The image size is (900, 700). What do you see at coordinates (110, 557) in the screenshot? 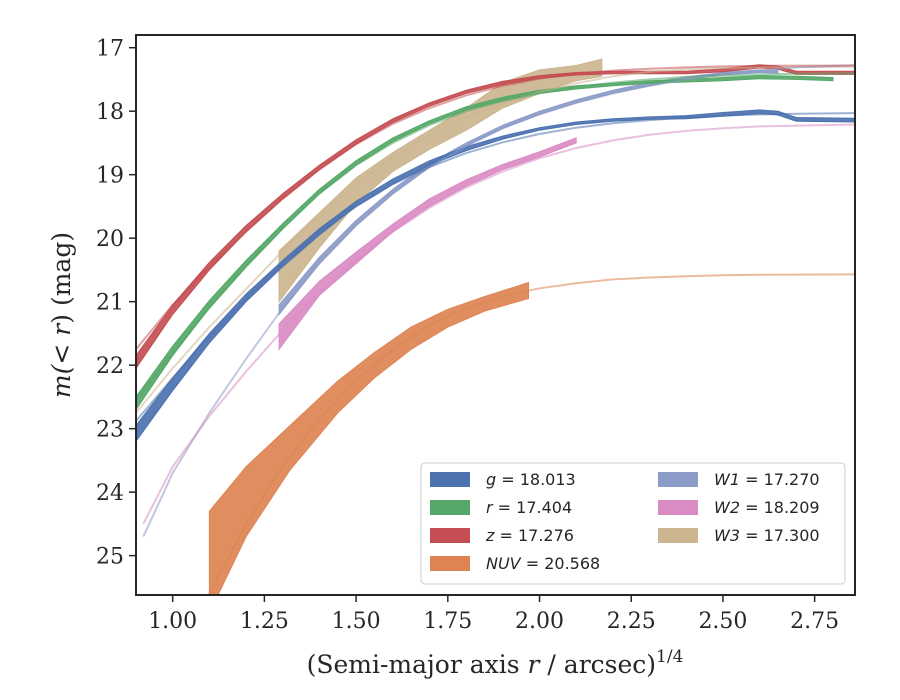
I see `y-tick-label: 25` at bounding box center [110, 557].